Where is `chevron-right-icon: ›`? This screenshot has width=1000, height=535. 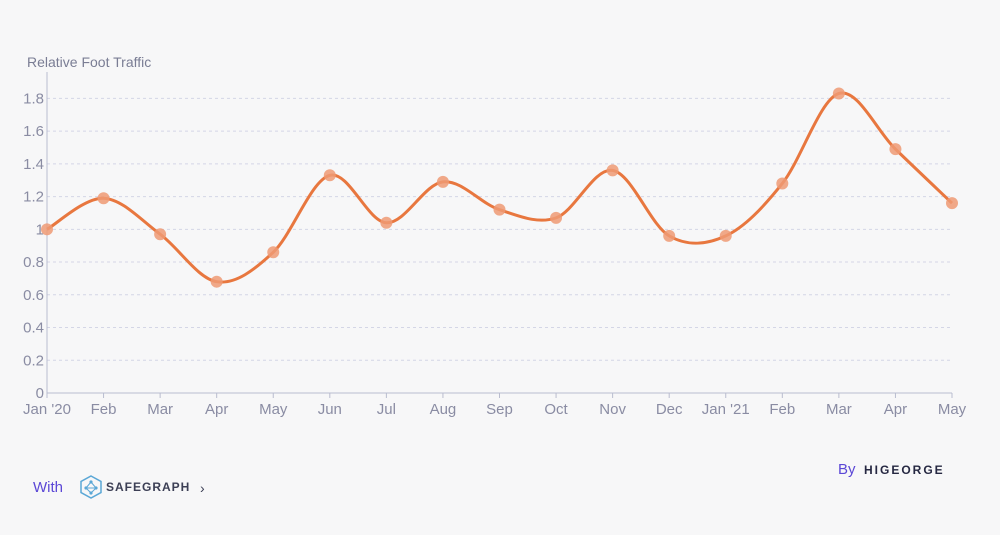
chevron-right-icon: › is located at coordinates (202, 488).